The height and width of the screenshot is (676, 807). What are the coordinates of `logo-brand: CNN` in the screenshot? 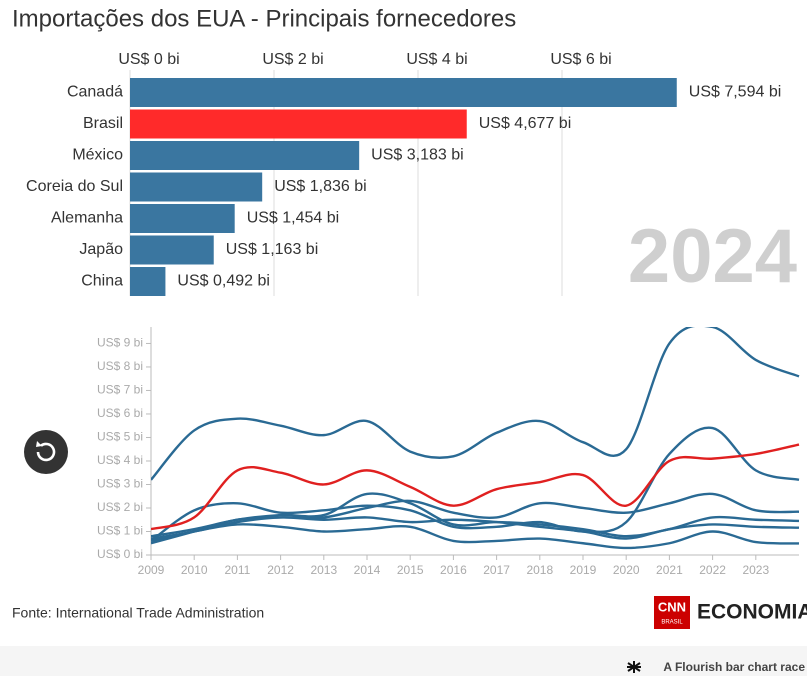 It's located at (672, 606).